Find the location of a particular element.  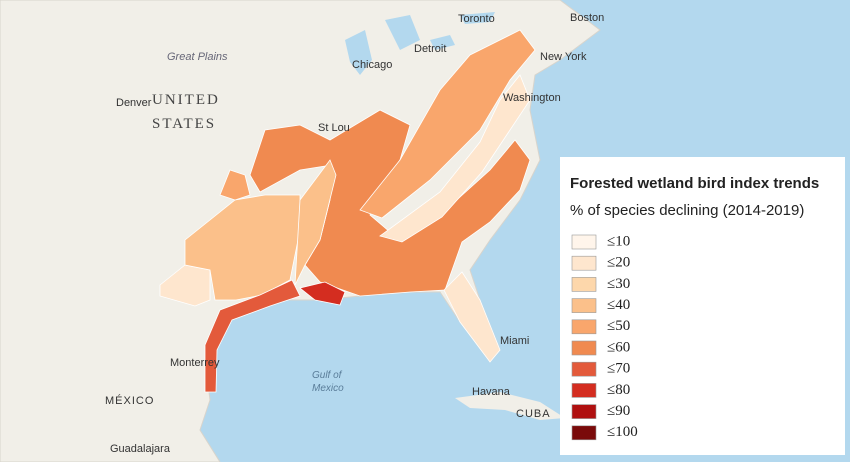

legend-subtitle: % of species declining (2014-2019) is located at coordinates (687, 210).